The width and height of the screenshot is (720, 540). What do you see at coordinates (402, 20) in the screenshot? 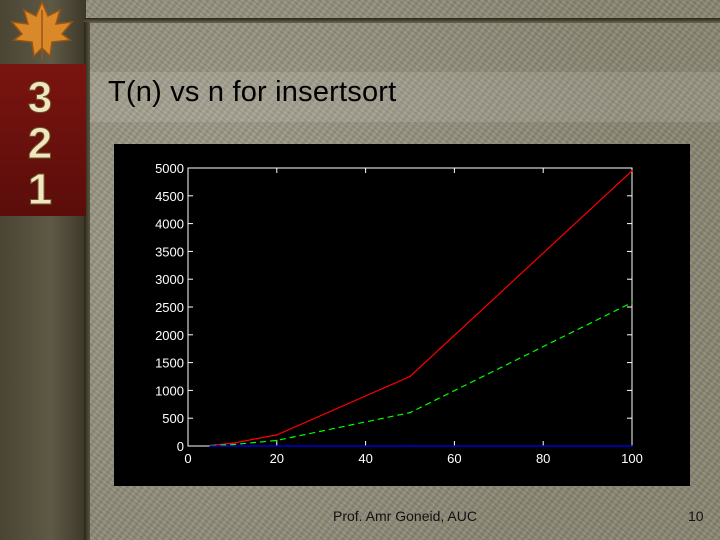
I see `top-border-bar` at bounding box center [402, 20].